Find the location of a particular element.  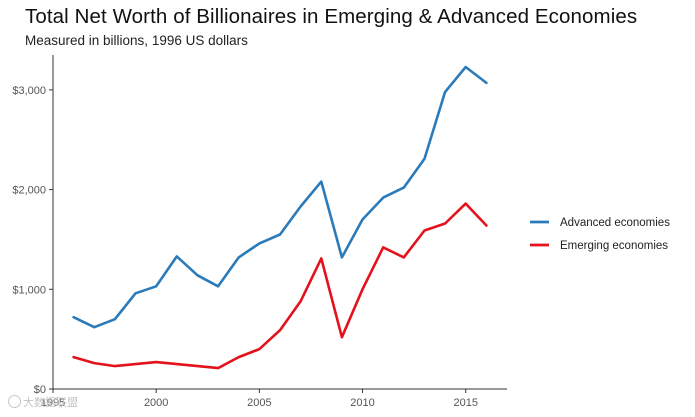

watermark-logo-icon is located at coordinates (14, 401).